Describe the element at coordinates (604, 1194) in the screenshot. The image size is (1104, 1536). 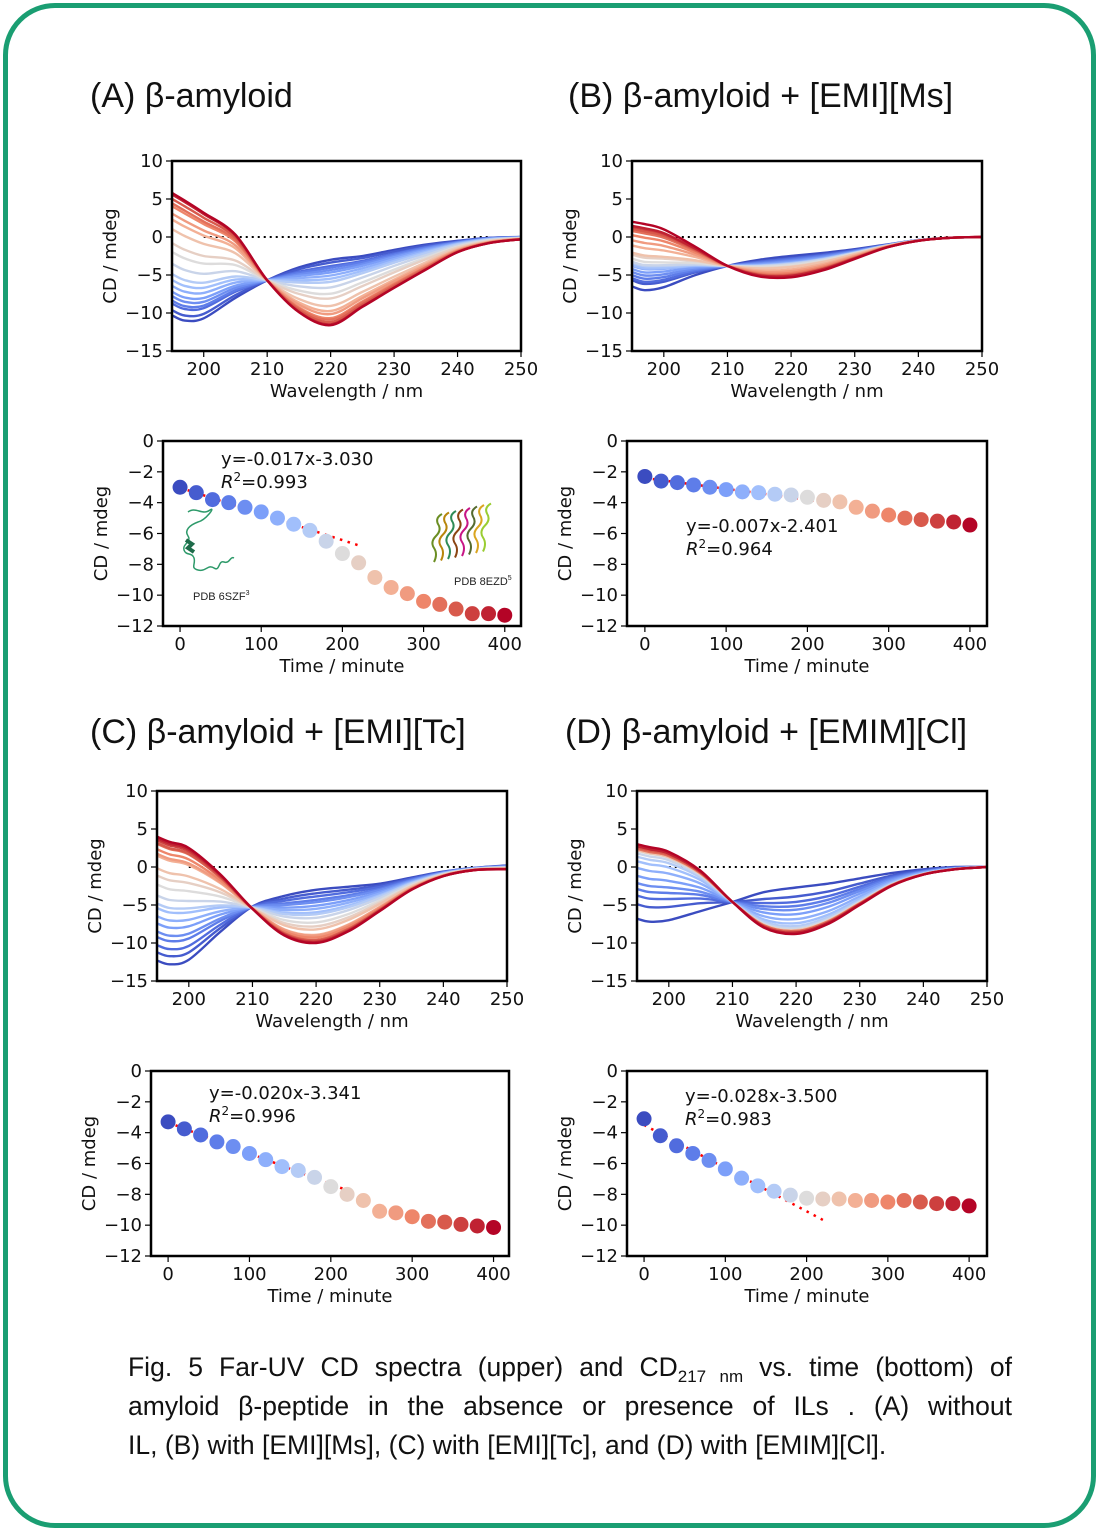
I see `y-tick-label: −8` at that location.